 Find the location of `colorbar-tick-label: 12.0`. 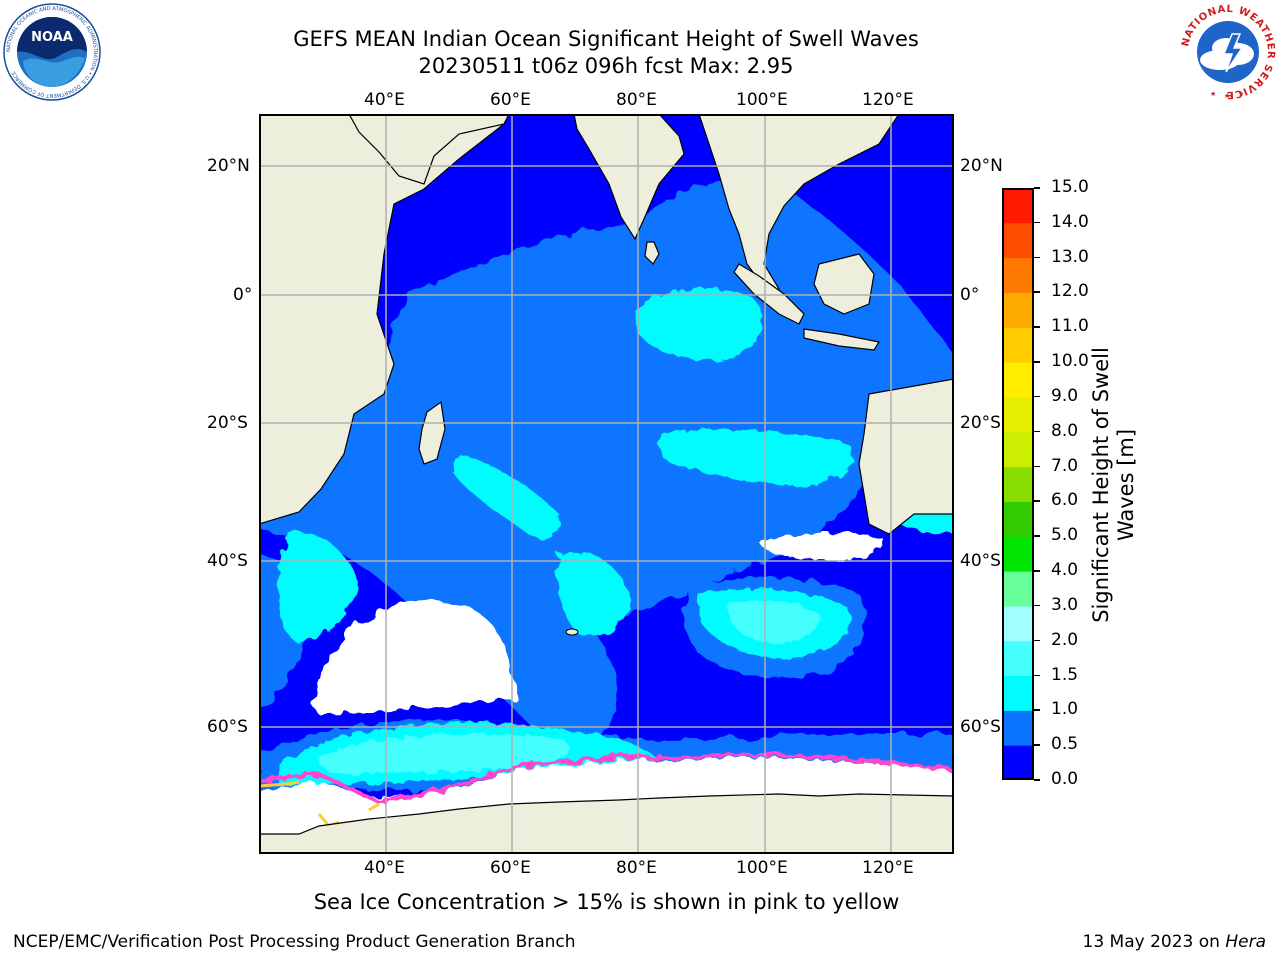

colorbar-tick-label: 12.0 is located at coordinates (1070, 291).